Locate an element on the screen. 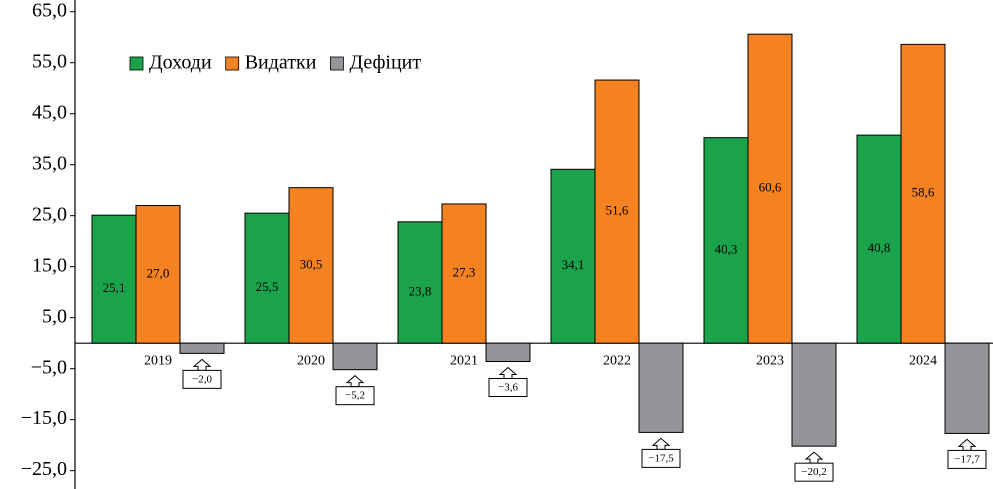 Image resolution: width=993 pixels, height=489 pixels. x-tick-label: 2022 is located at coordinates (617, 360).